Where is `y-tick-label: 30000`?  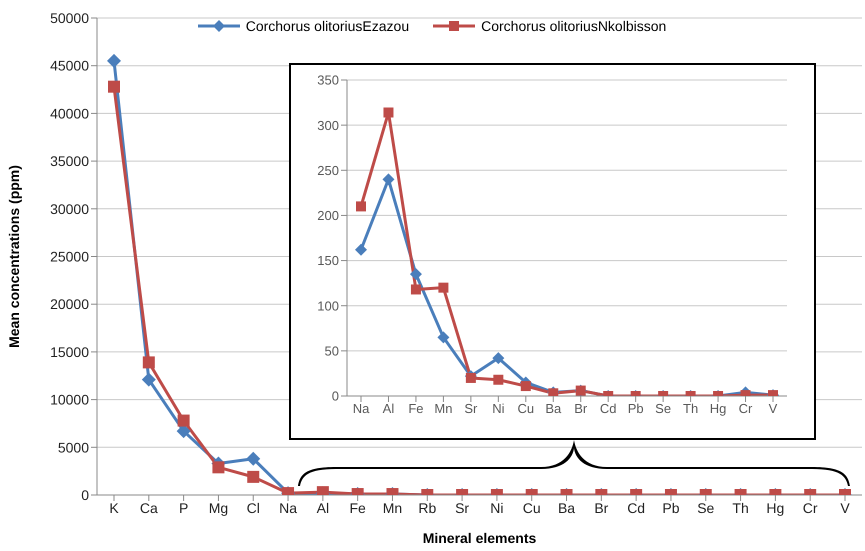
y-tick-label: 30000 is located at coordinates (70, 208).